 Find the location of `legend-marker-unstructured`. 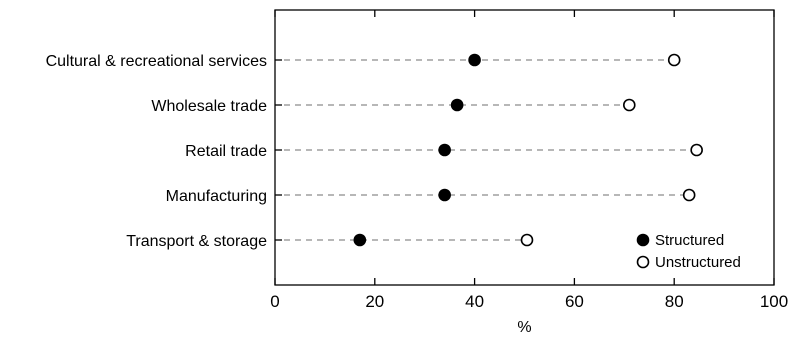

legend-marker-unstructured is located at coordinates (643, 262).